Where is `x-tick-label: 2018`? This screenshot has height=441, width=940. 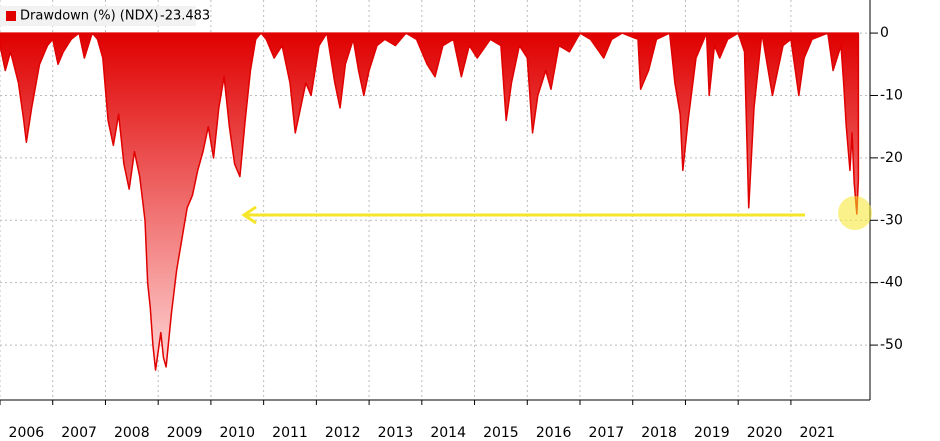
x-tick-label: 2018 is located at coordinates (659, 433).